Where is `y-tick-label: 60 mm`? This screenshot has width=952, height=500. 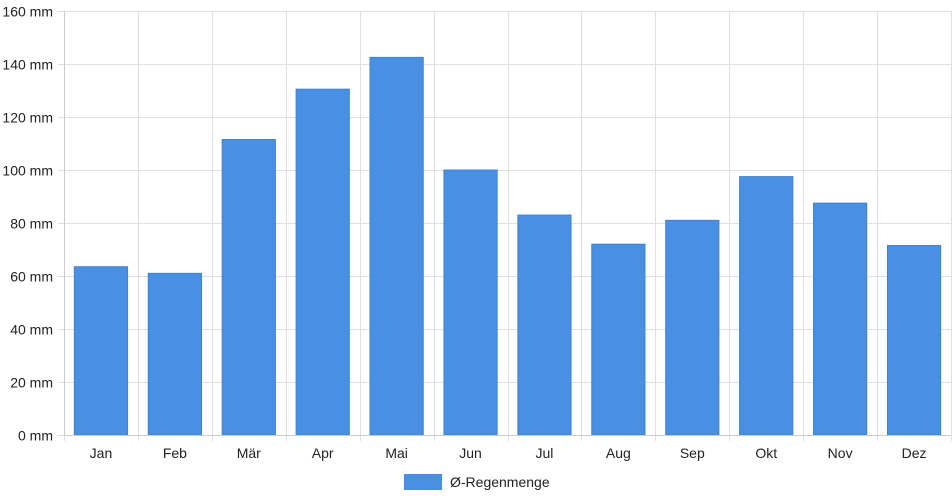 y-tick-label: 60 mm is located at coordinates (31, 277).